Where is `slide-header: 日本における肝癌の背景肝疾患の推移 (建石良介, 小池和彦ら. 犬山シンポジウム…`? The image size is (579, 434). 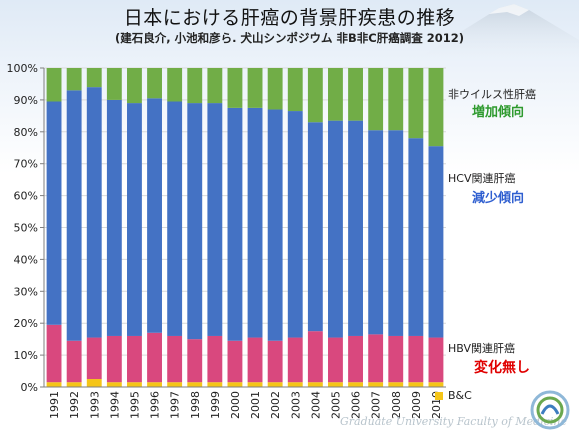 slide-header: 日本における肝癌の背景肝疾患の推移 (建石良介, 小池和彦ら. 犬山シンポジウム… is located at coordinates (289, 29).